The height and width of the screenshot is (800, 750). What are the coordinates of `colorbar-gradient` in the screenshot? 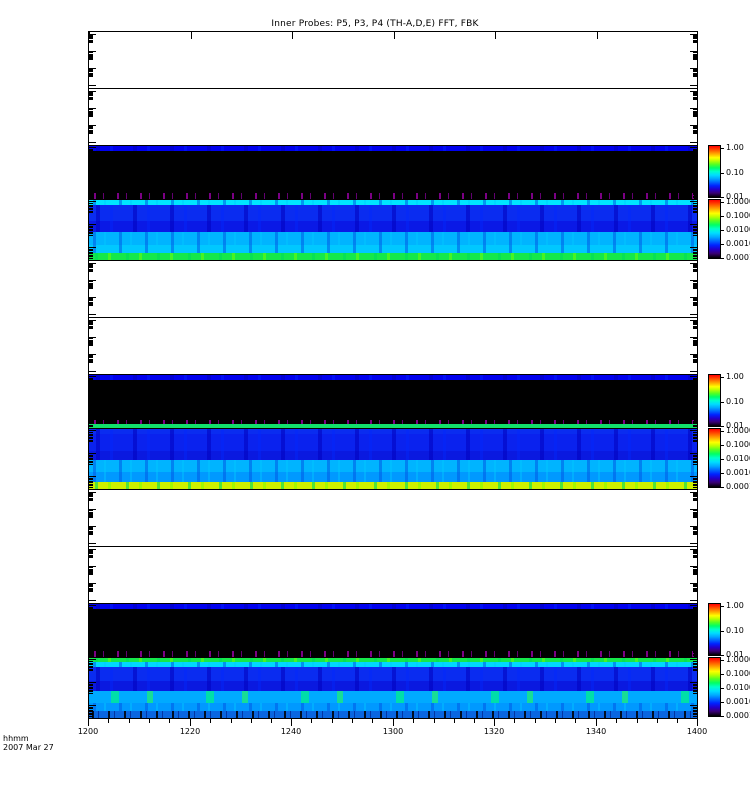 It's located at (714, 400).